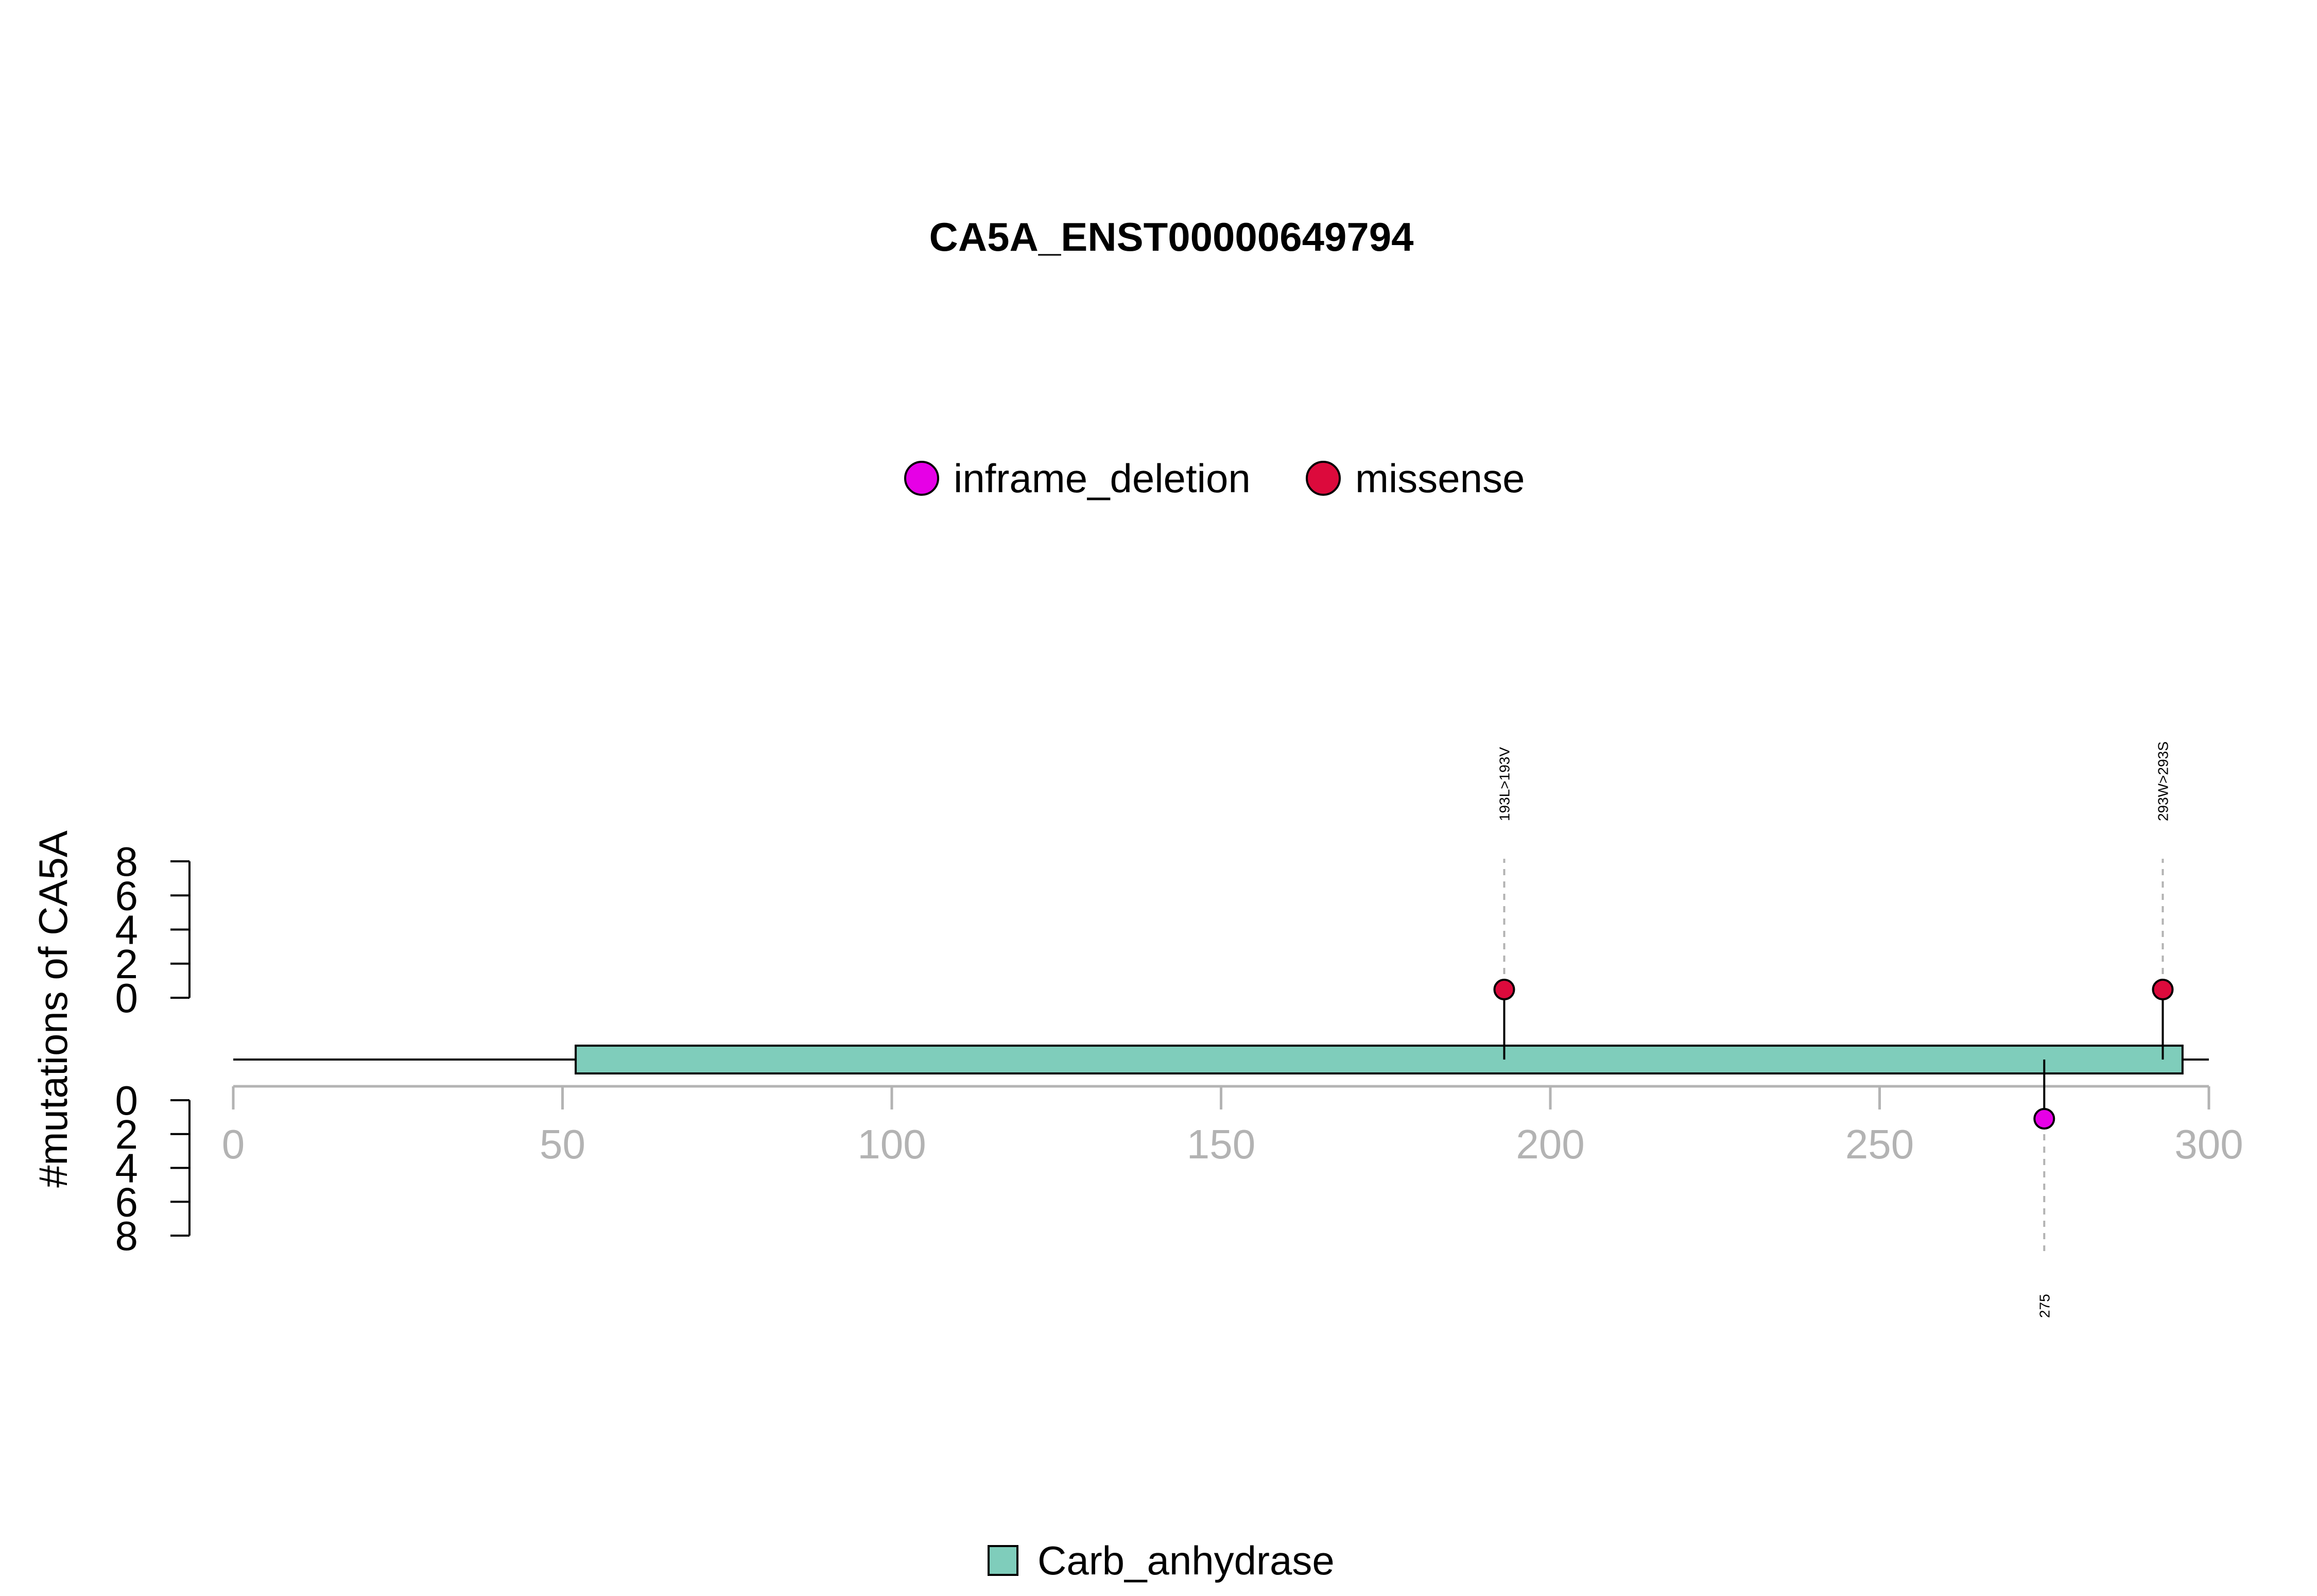 This screenshot has width=2317, height=1596. I want to click on protein-backbone, so click(1221, 1060).